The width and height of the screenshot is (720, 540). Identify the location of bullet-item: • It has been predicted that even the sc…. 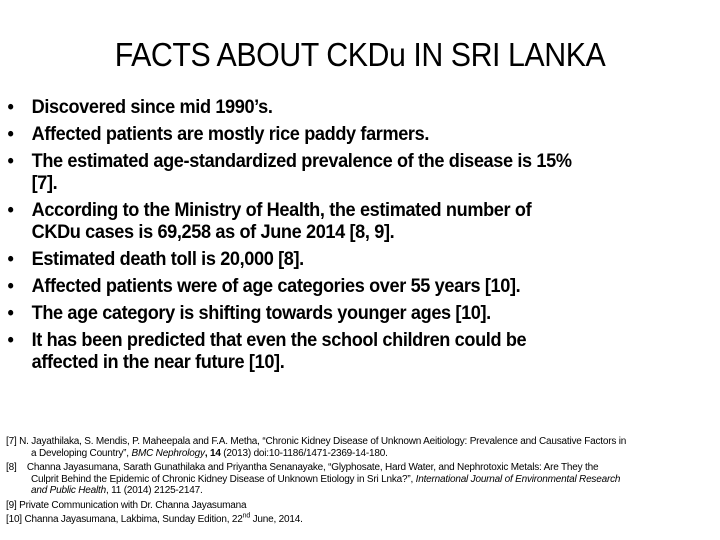
(360, 351).